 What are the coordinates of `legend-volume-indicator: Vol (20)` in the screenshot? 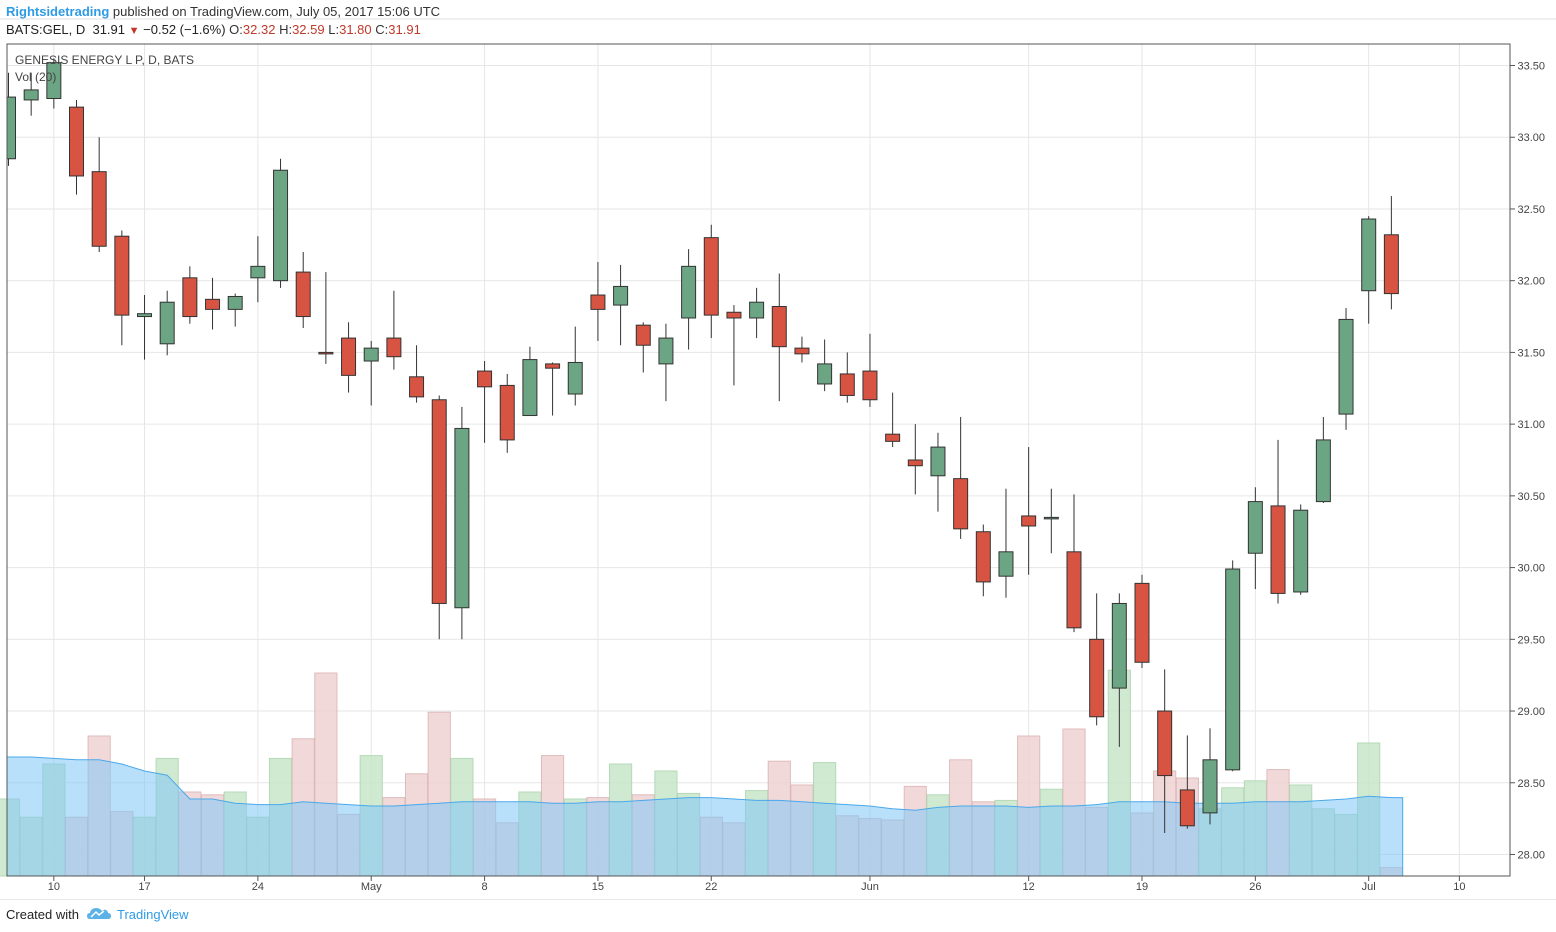 It's located at (35, 77).